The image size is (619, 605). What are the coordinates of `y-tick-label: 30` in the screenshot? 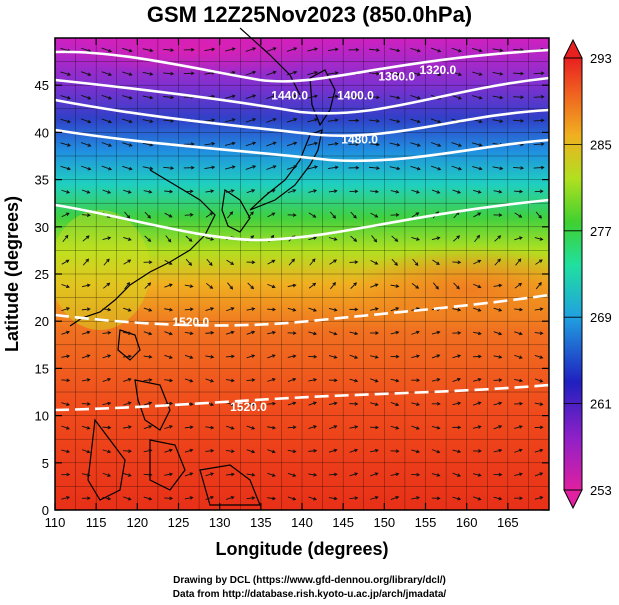 It's located at (42, 227).